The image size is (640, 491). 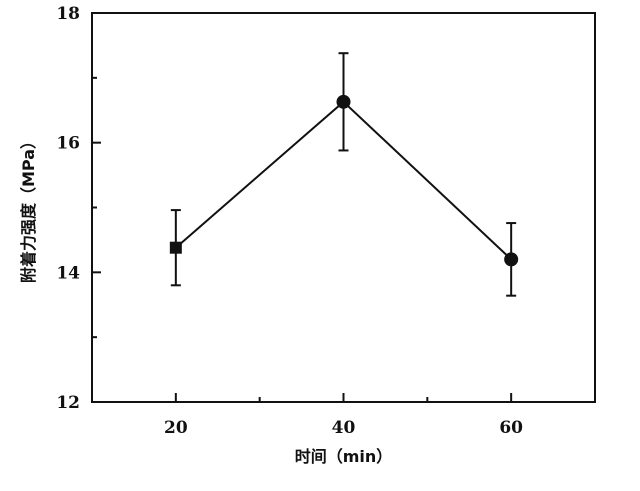 I want to click on x-tick-label: 40, so click(x=344, y=428).